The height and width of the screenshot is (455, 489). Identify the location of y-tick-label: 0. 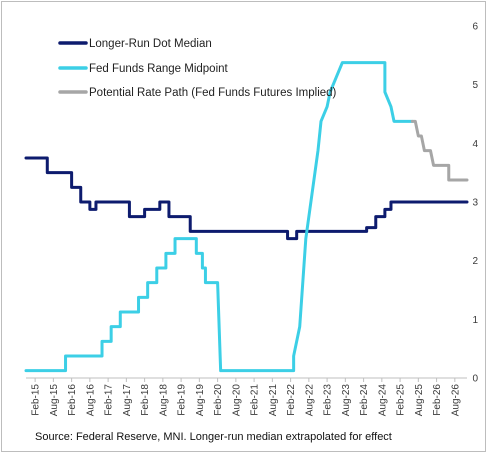
(475, 379).